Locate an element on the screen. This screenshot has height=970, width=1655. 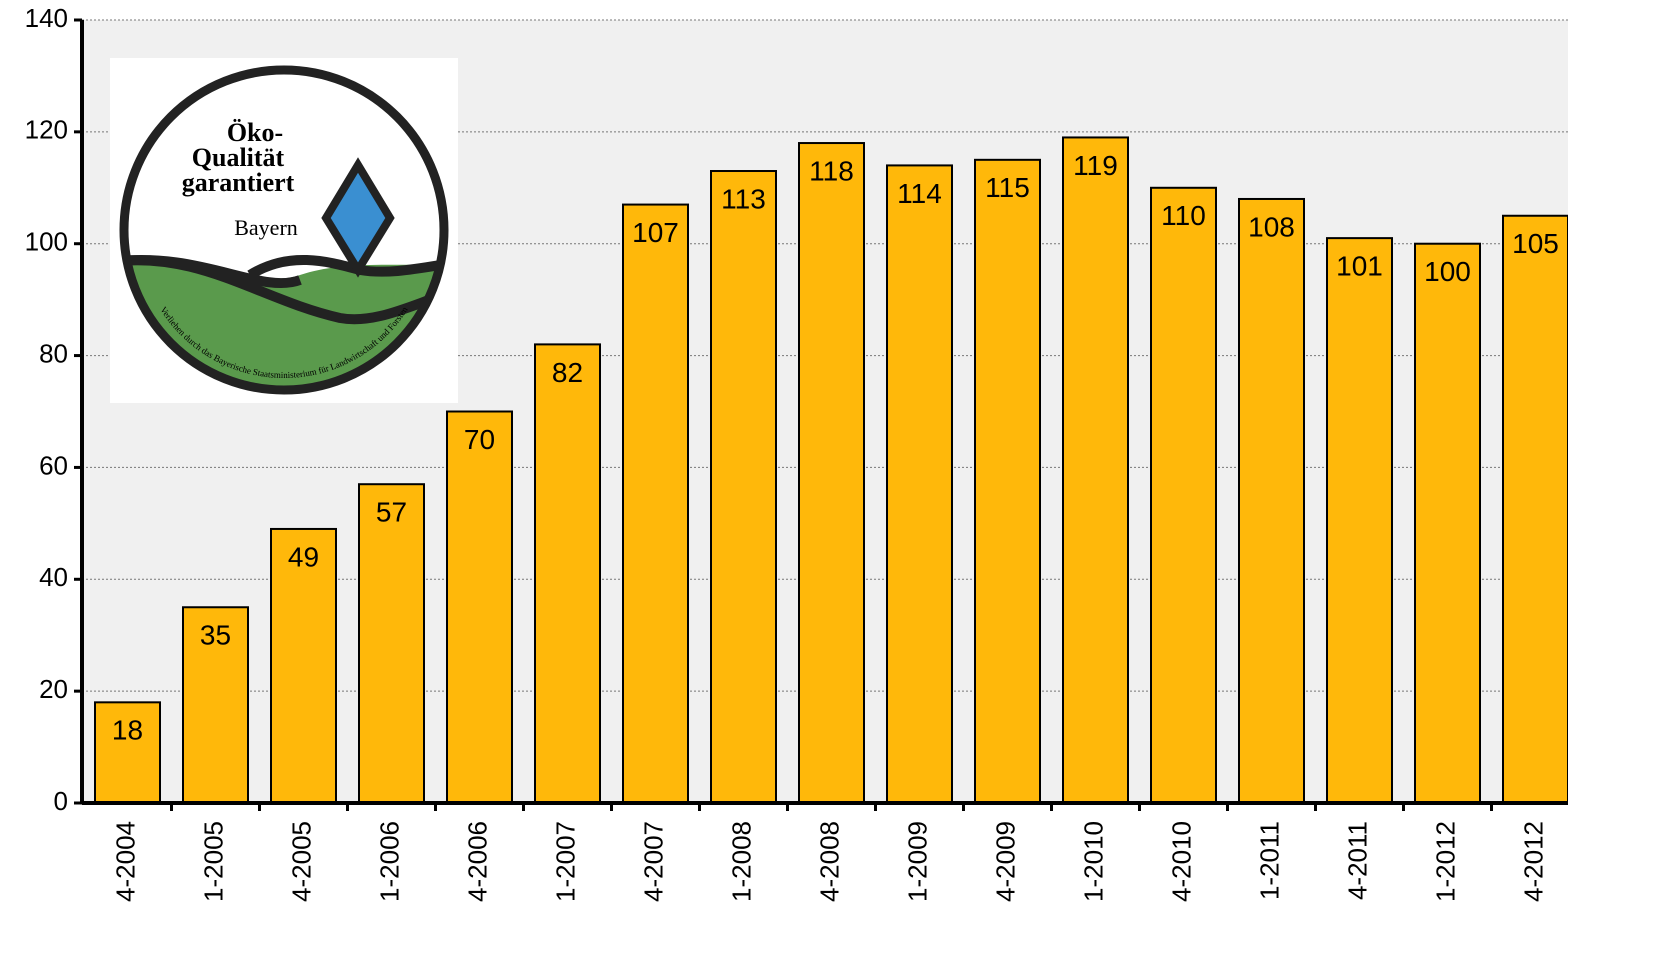
x-tick-label: 4-2005 is located at coordinates (301, 861).